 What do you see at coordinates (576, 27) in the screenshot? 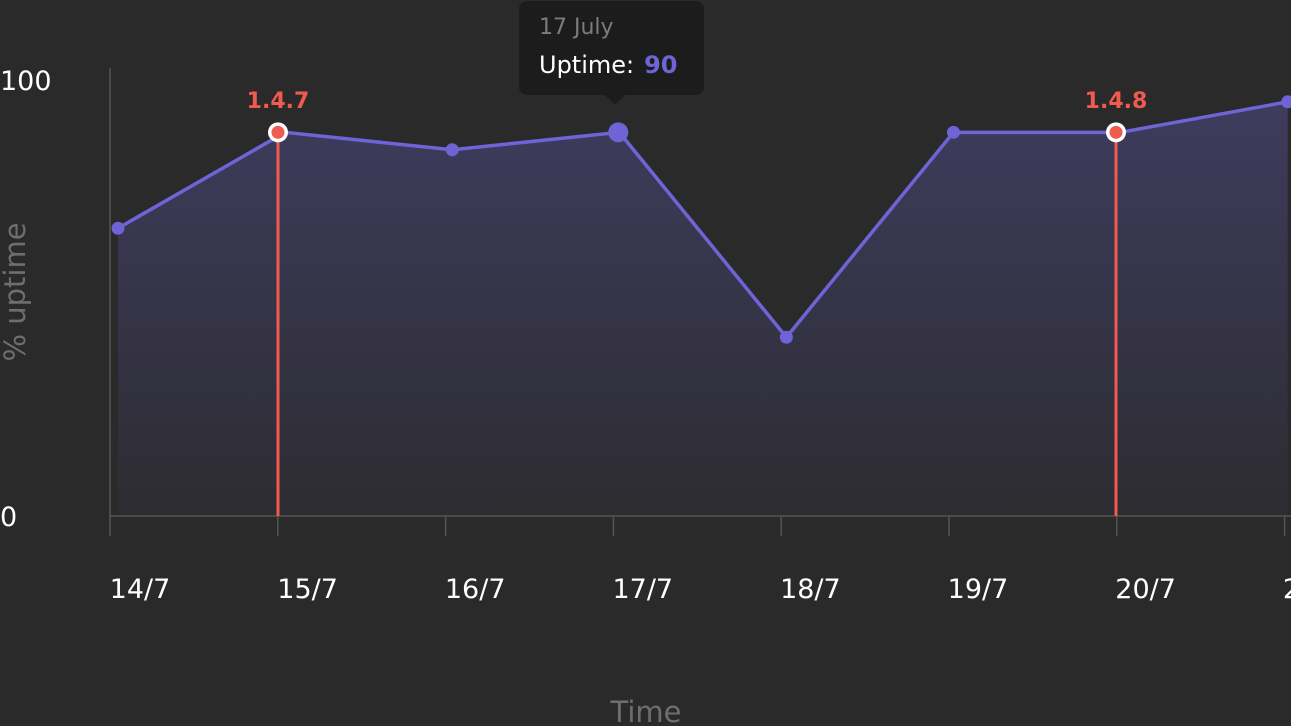
I see `tooltip-date: 17 July` at bounding box center [576, 27].